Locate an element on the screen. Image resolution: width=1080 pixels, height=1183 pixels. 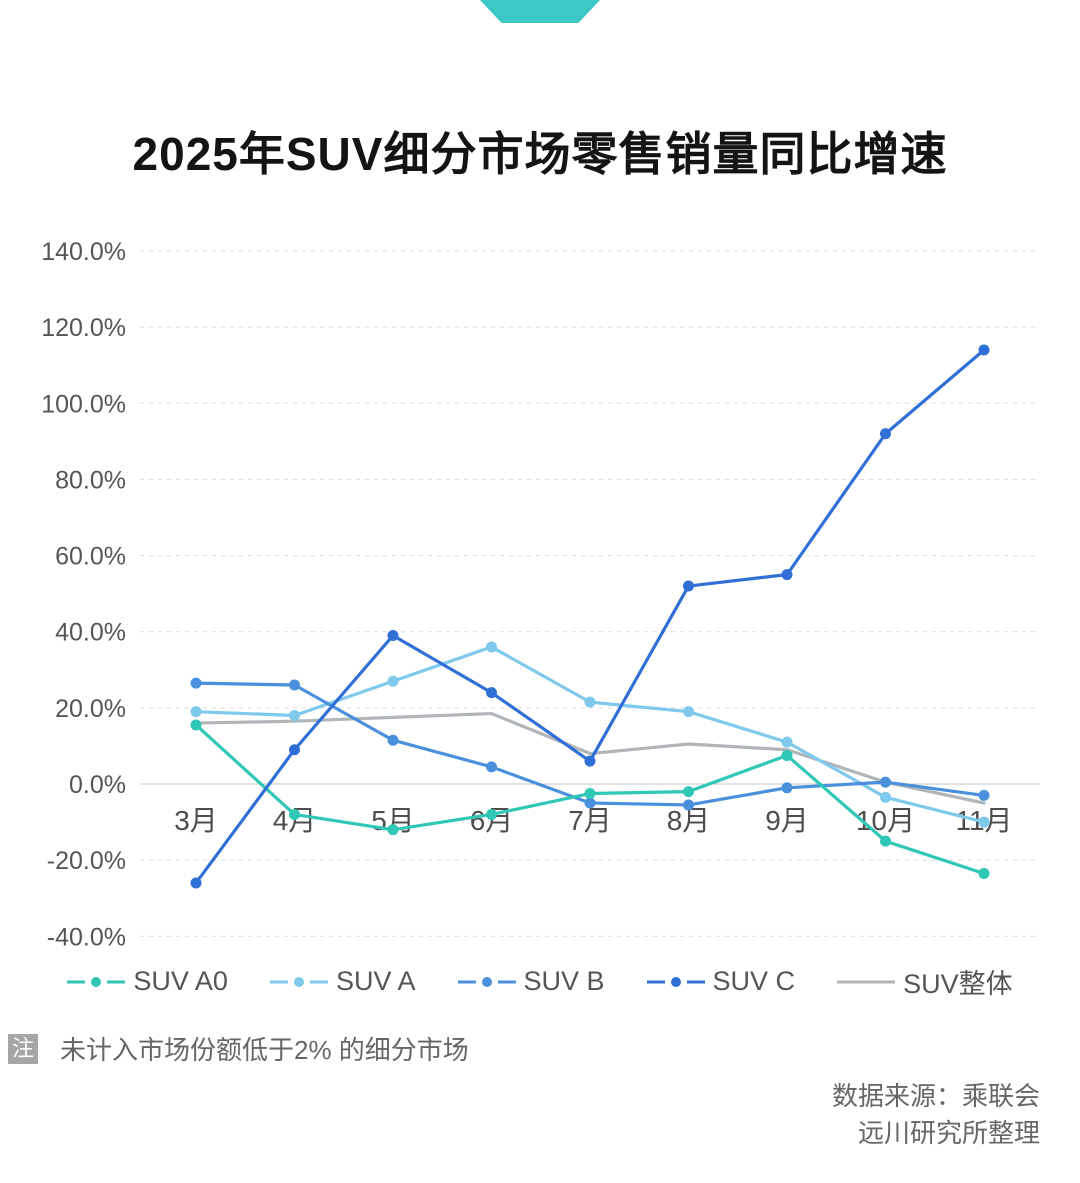
legend-item-suv-c: SUV C is located at coordinates (721, 981).